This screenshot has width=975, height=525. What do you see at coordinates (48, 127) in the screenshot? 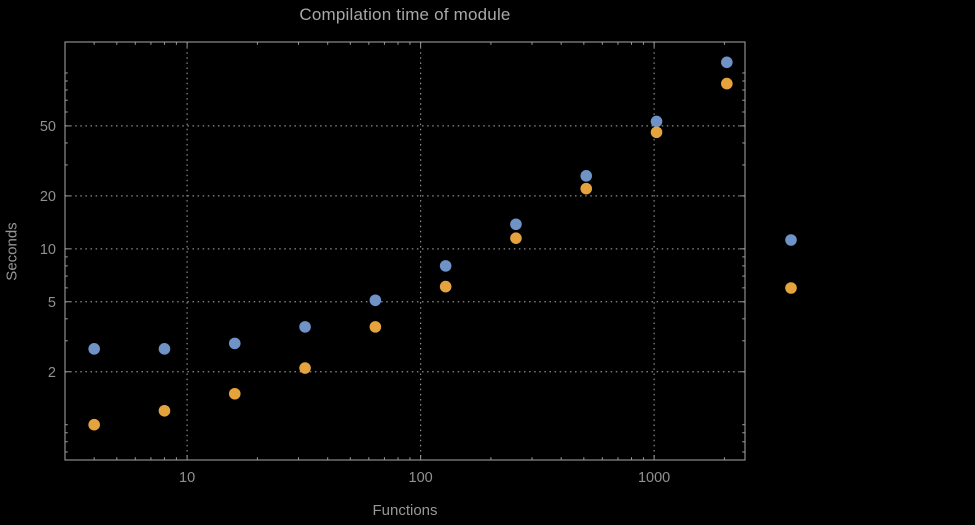
I see `y-tick-label: 50` at bounding box center [48, 127].